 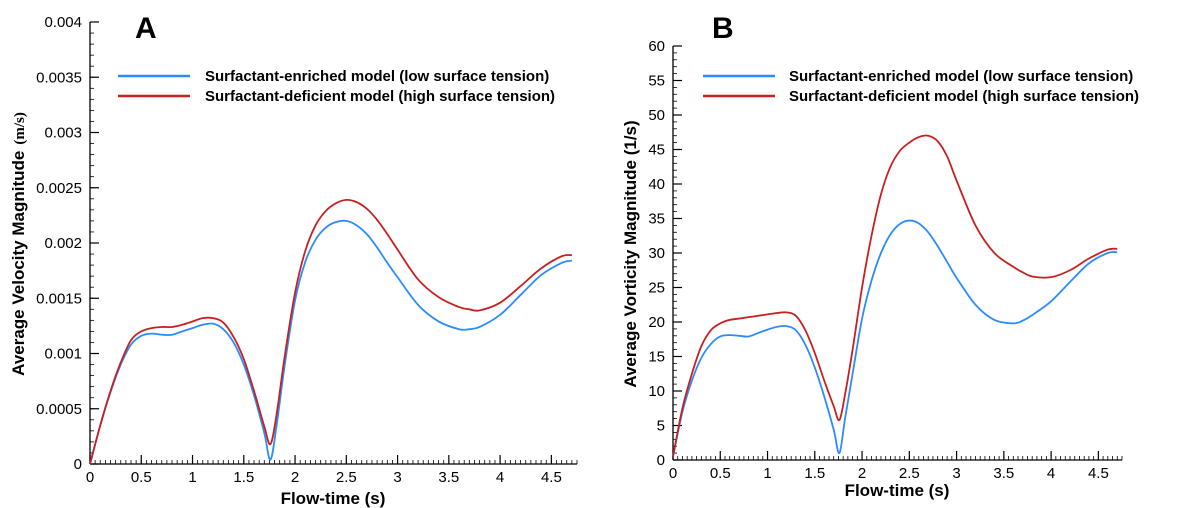 I want to click on x-tick-label-b: 4.5, so click(x=1098, y=473).